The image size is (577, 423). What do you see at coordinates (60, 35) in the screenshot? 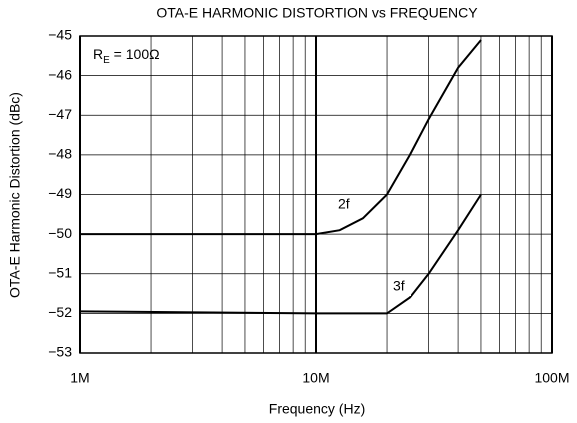
I see `y-tick-label: −45` at bounding box center [60, 35].